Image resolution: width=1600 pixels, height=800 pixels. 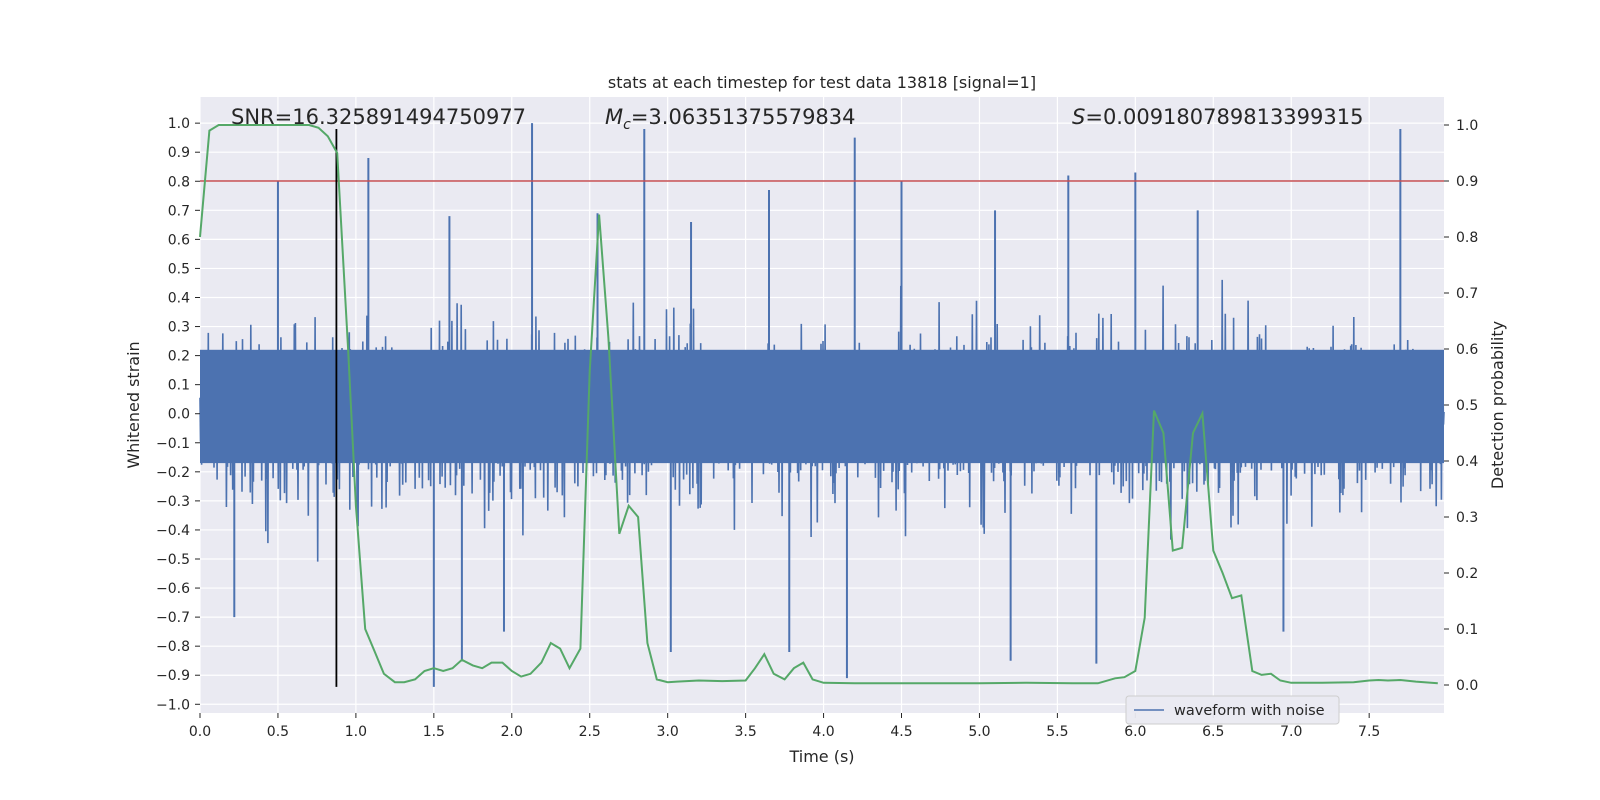 I want to click on y-tick-label: 0.4, so click(x=179, y=298).